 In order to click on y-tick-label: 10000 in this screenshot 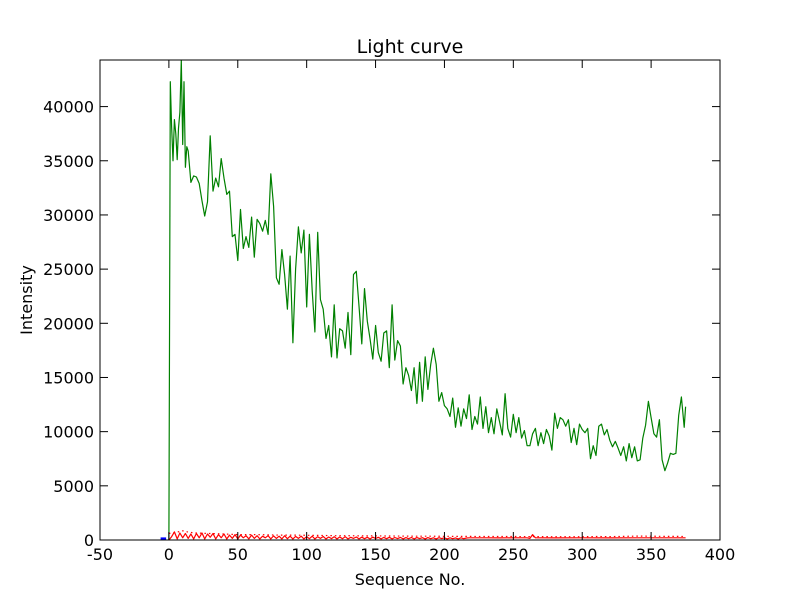, I will do `click(68, 432)`.